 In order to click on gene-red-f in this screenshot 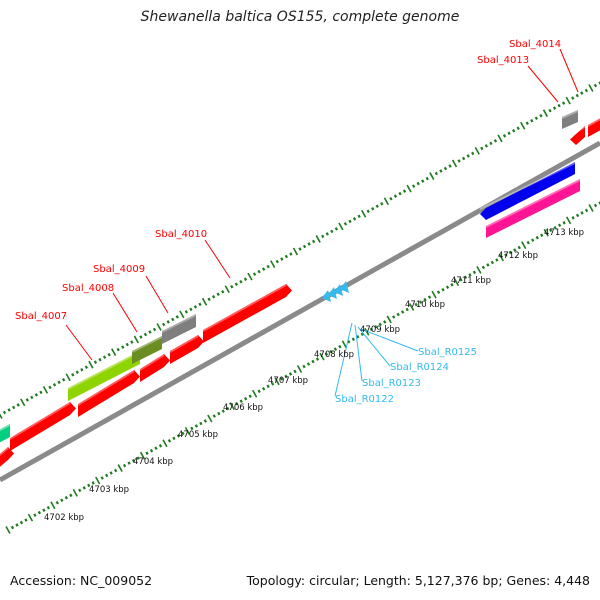, I will do `click(247, 313)`.